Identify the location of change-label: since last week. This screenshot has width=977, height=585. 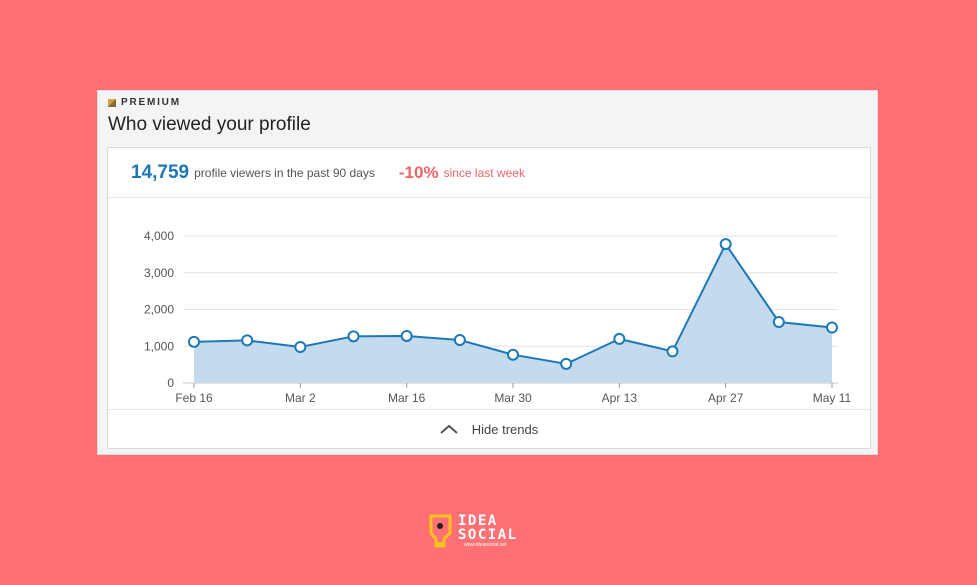
(484, 172).